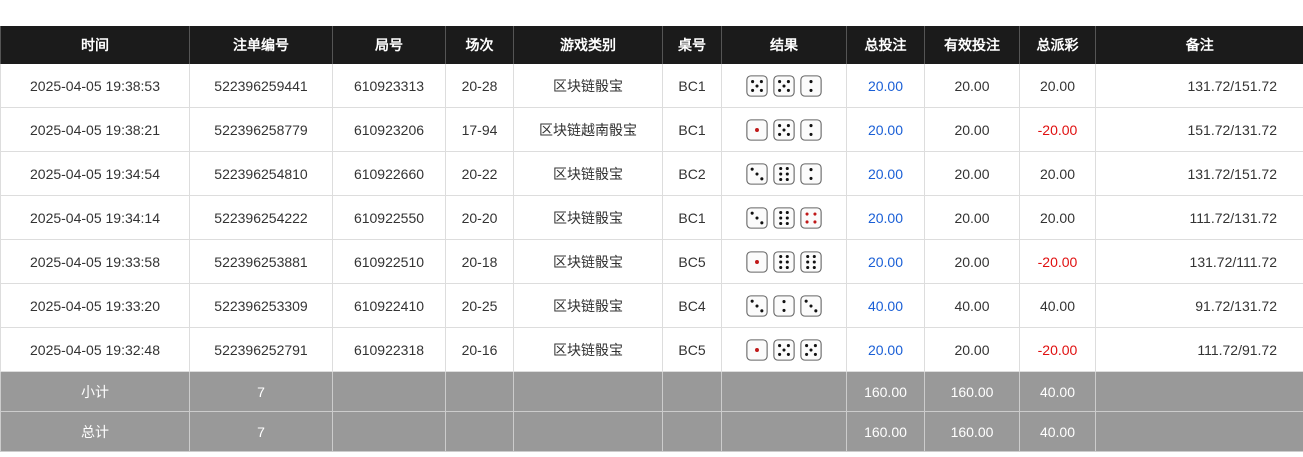 The height and width of the screenshot is (457, 1303). I want to click on session-cell: 20-20, so click(479, 217).